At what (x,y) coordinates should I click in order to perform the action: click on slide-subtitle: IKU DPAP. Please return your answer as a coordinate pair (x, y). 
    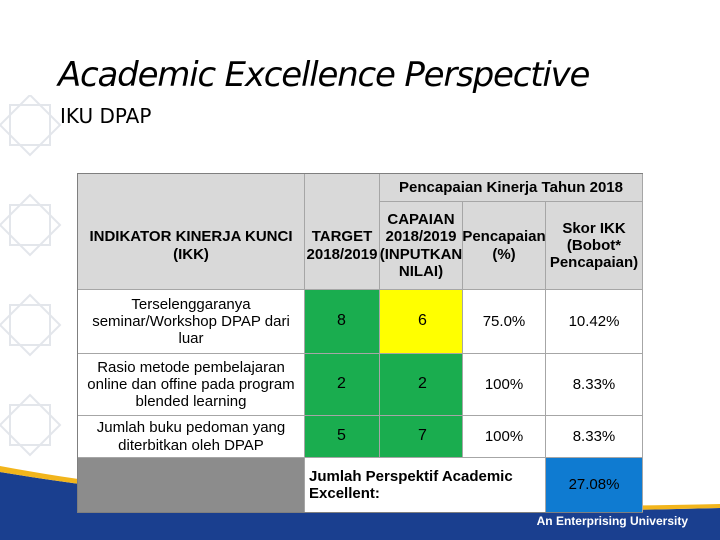
    Looking at the image, I should click on (106, 116).